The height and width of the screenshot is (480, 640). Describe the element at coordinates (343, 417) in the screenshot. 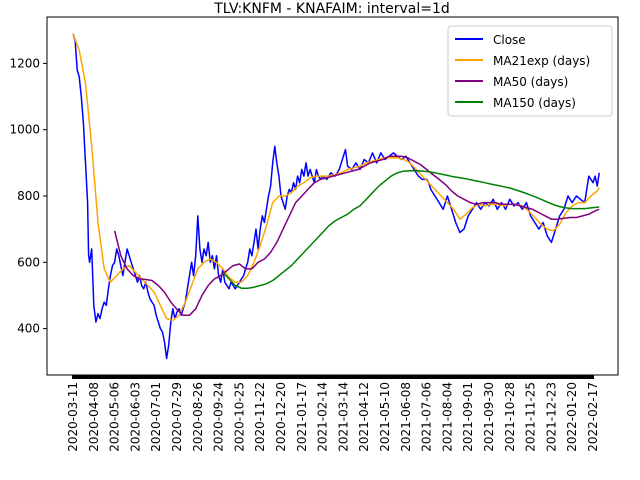

I see `x-tick-label-13: 2021-03-14` at that location.